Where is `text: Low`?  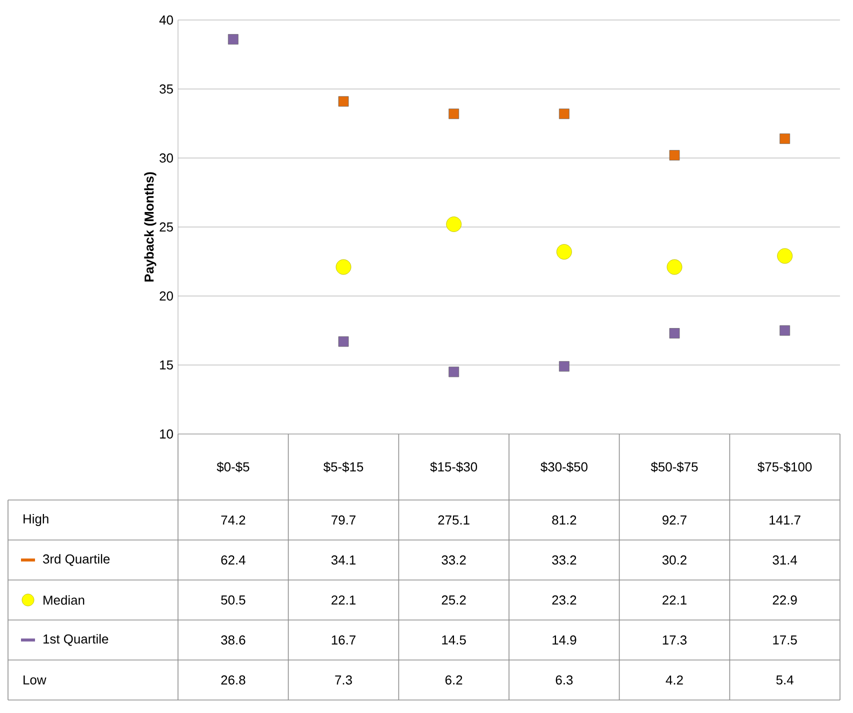
text: Low is located at coordinates (35, 680).